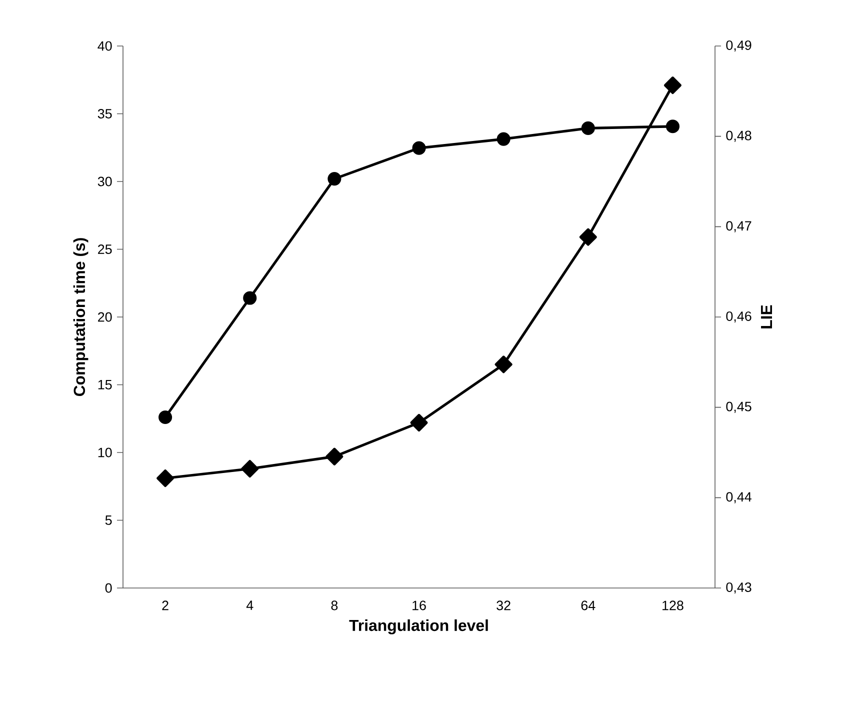  I want to click on y2-tick-label: 0,47, so click(739, 226).